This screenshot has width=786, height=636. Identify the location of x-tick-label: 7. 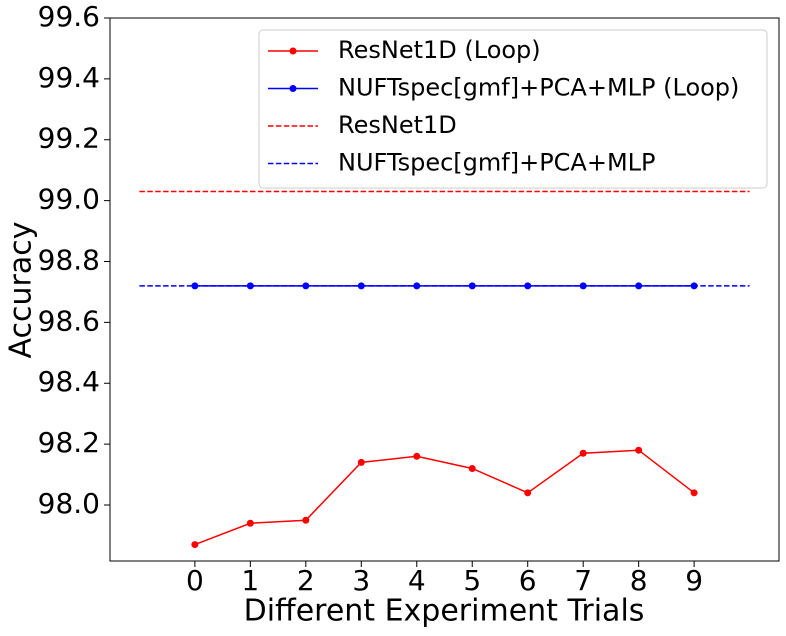
(583, 580).